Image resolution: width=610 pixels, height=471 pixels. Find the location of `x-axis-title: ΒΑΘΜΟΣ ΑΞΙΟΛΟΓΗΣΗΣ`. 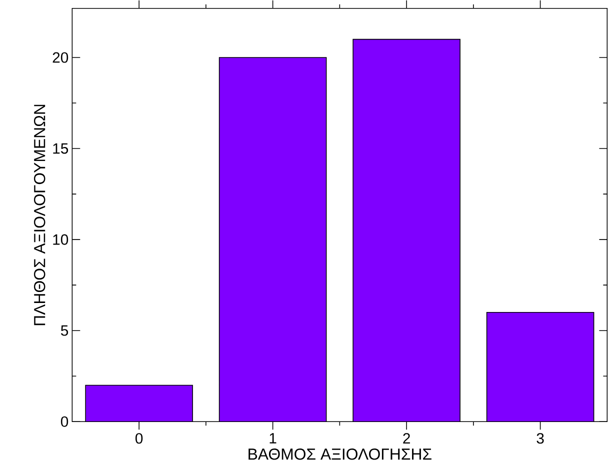

x-axis-title: ΒΑΘΜΟΣ ΑΞΙΟΛΟΓΗΣΗΣ is located at coordinates (340, 454).